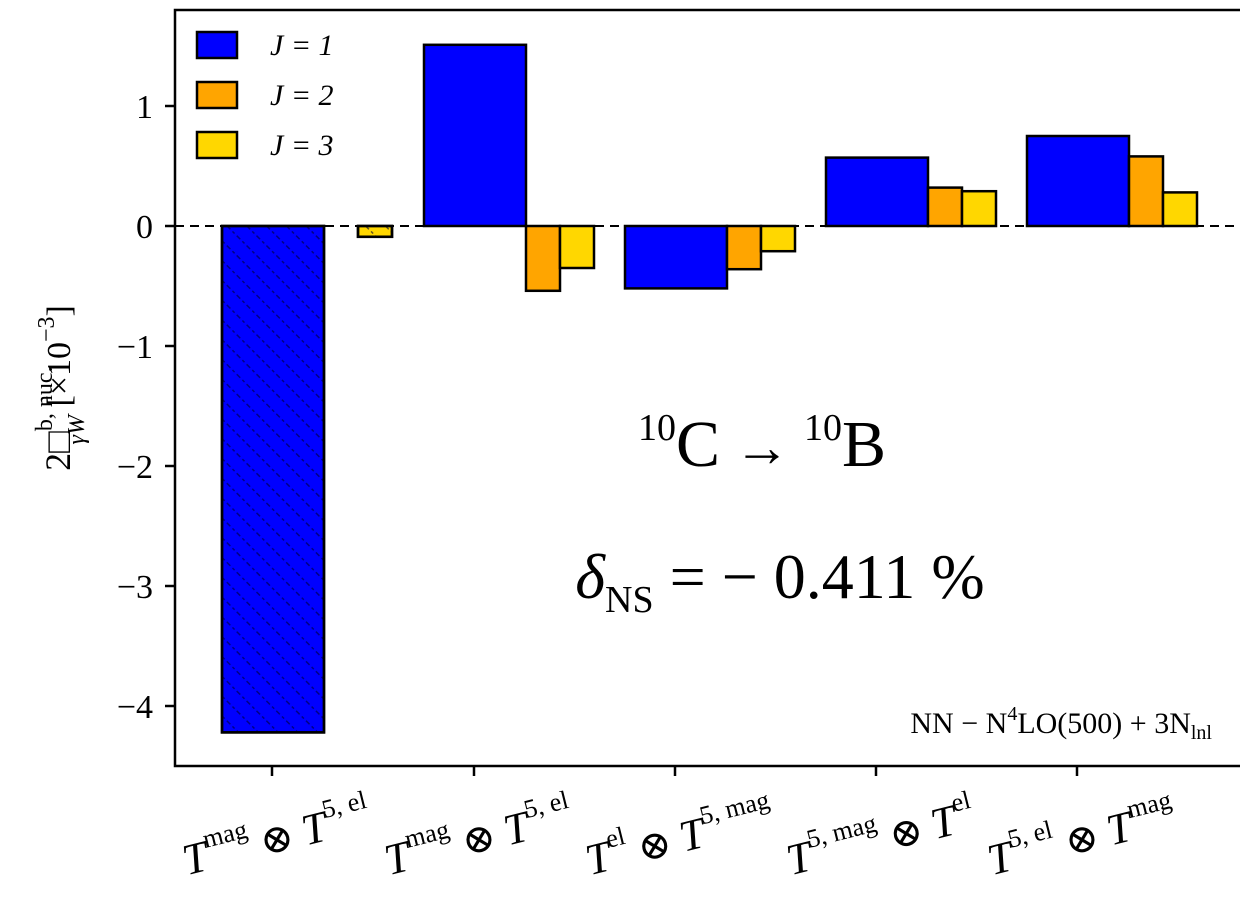  Describe the element at coordinates (302, 95) in the screenshot. I see `legend-label-2: J = 2` at that location.